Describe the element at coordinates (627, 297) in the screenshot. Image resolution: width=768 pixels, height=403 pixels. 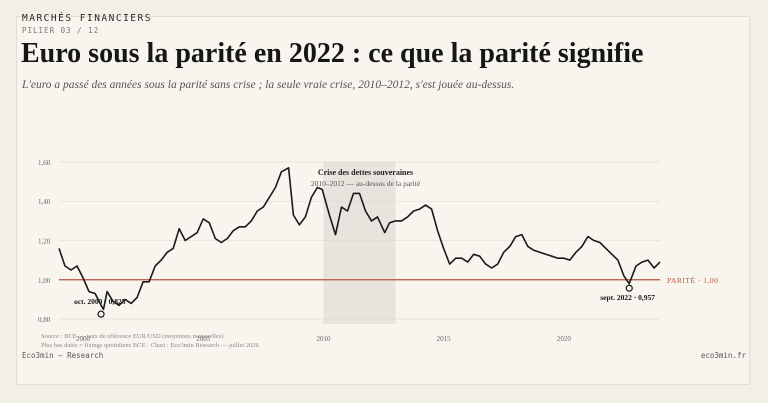
I see `annotation-label: sept. 2022 · 0,957` at that location.